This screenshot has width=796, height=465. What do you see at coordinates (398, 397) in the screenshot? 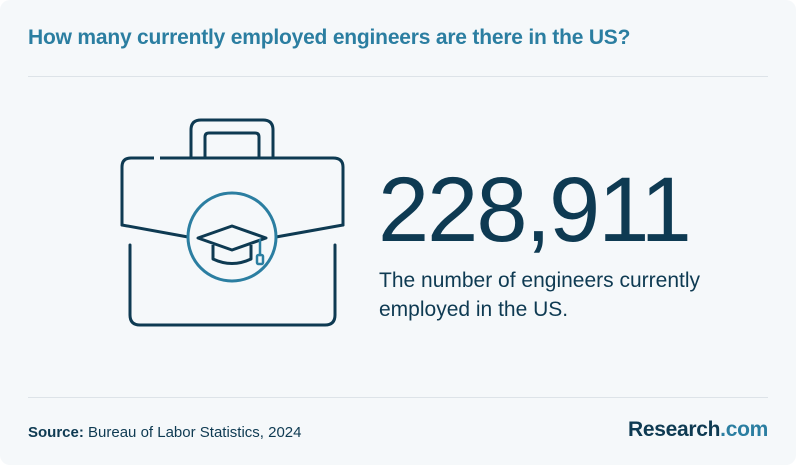
I see `bottom-divider` at bounding box center [398, 397].